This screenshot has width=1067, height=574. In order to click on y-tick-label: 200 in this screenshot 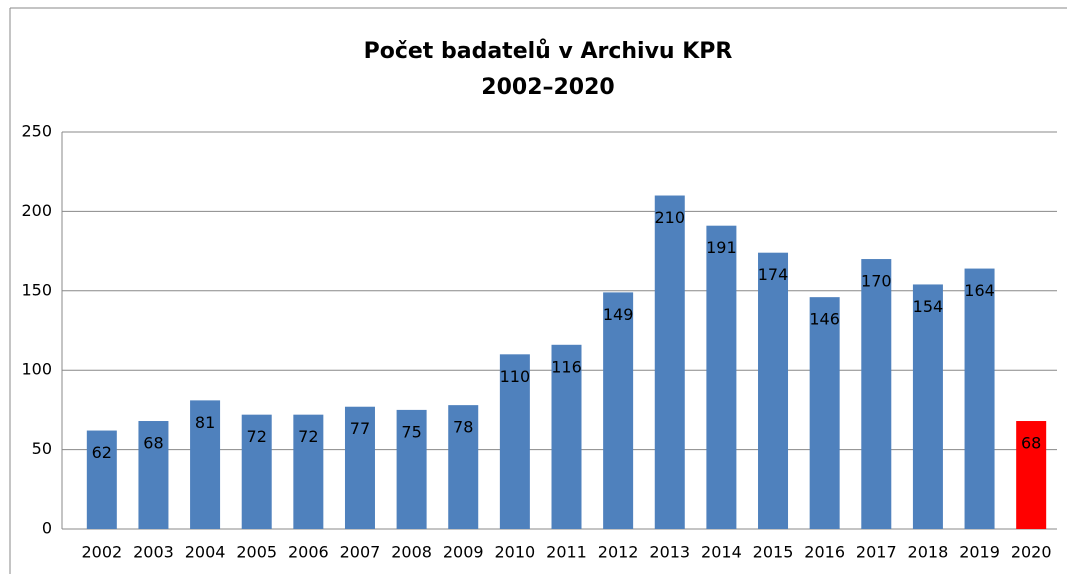, I will do `click(36, 210)`.